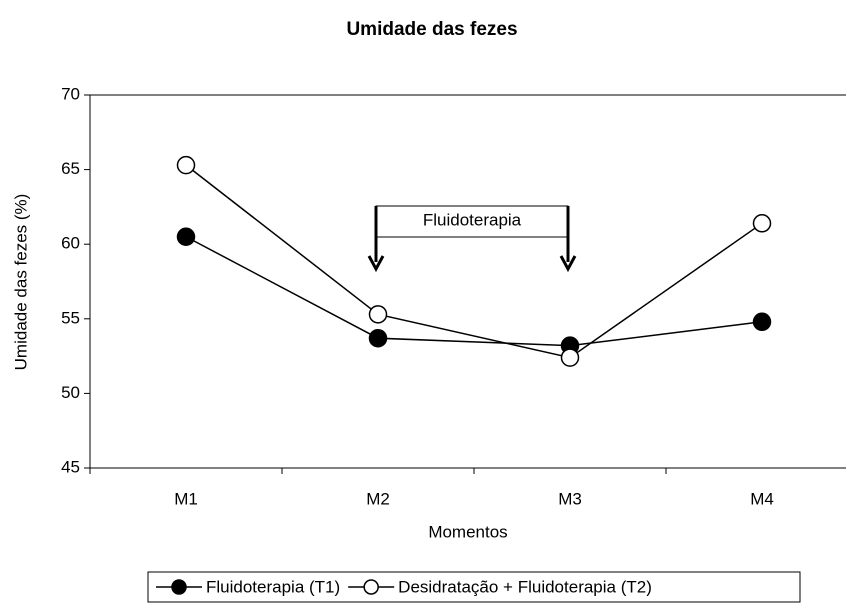  What do you see at coordinates (70, 168) in the screenshot?
I see `y-tick-label: 65` at bounding box center [70, 168].